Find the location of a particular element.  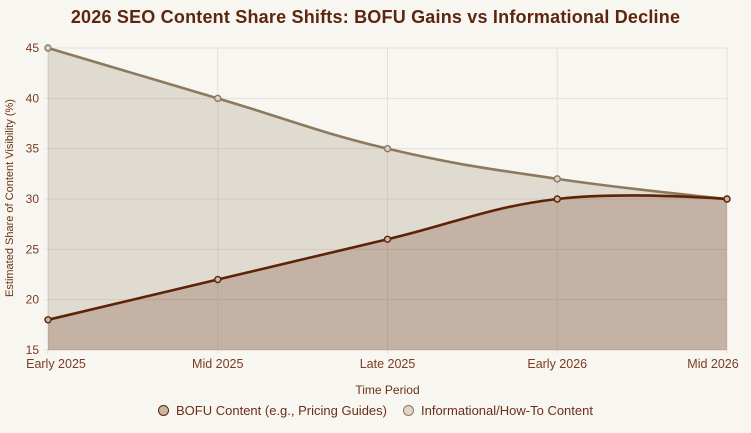

x-axis-title: Time Period is located at coordinates (387, 390).